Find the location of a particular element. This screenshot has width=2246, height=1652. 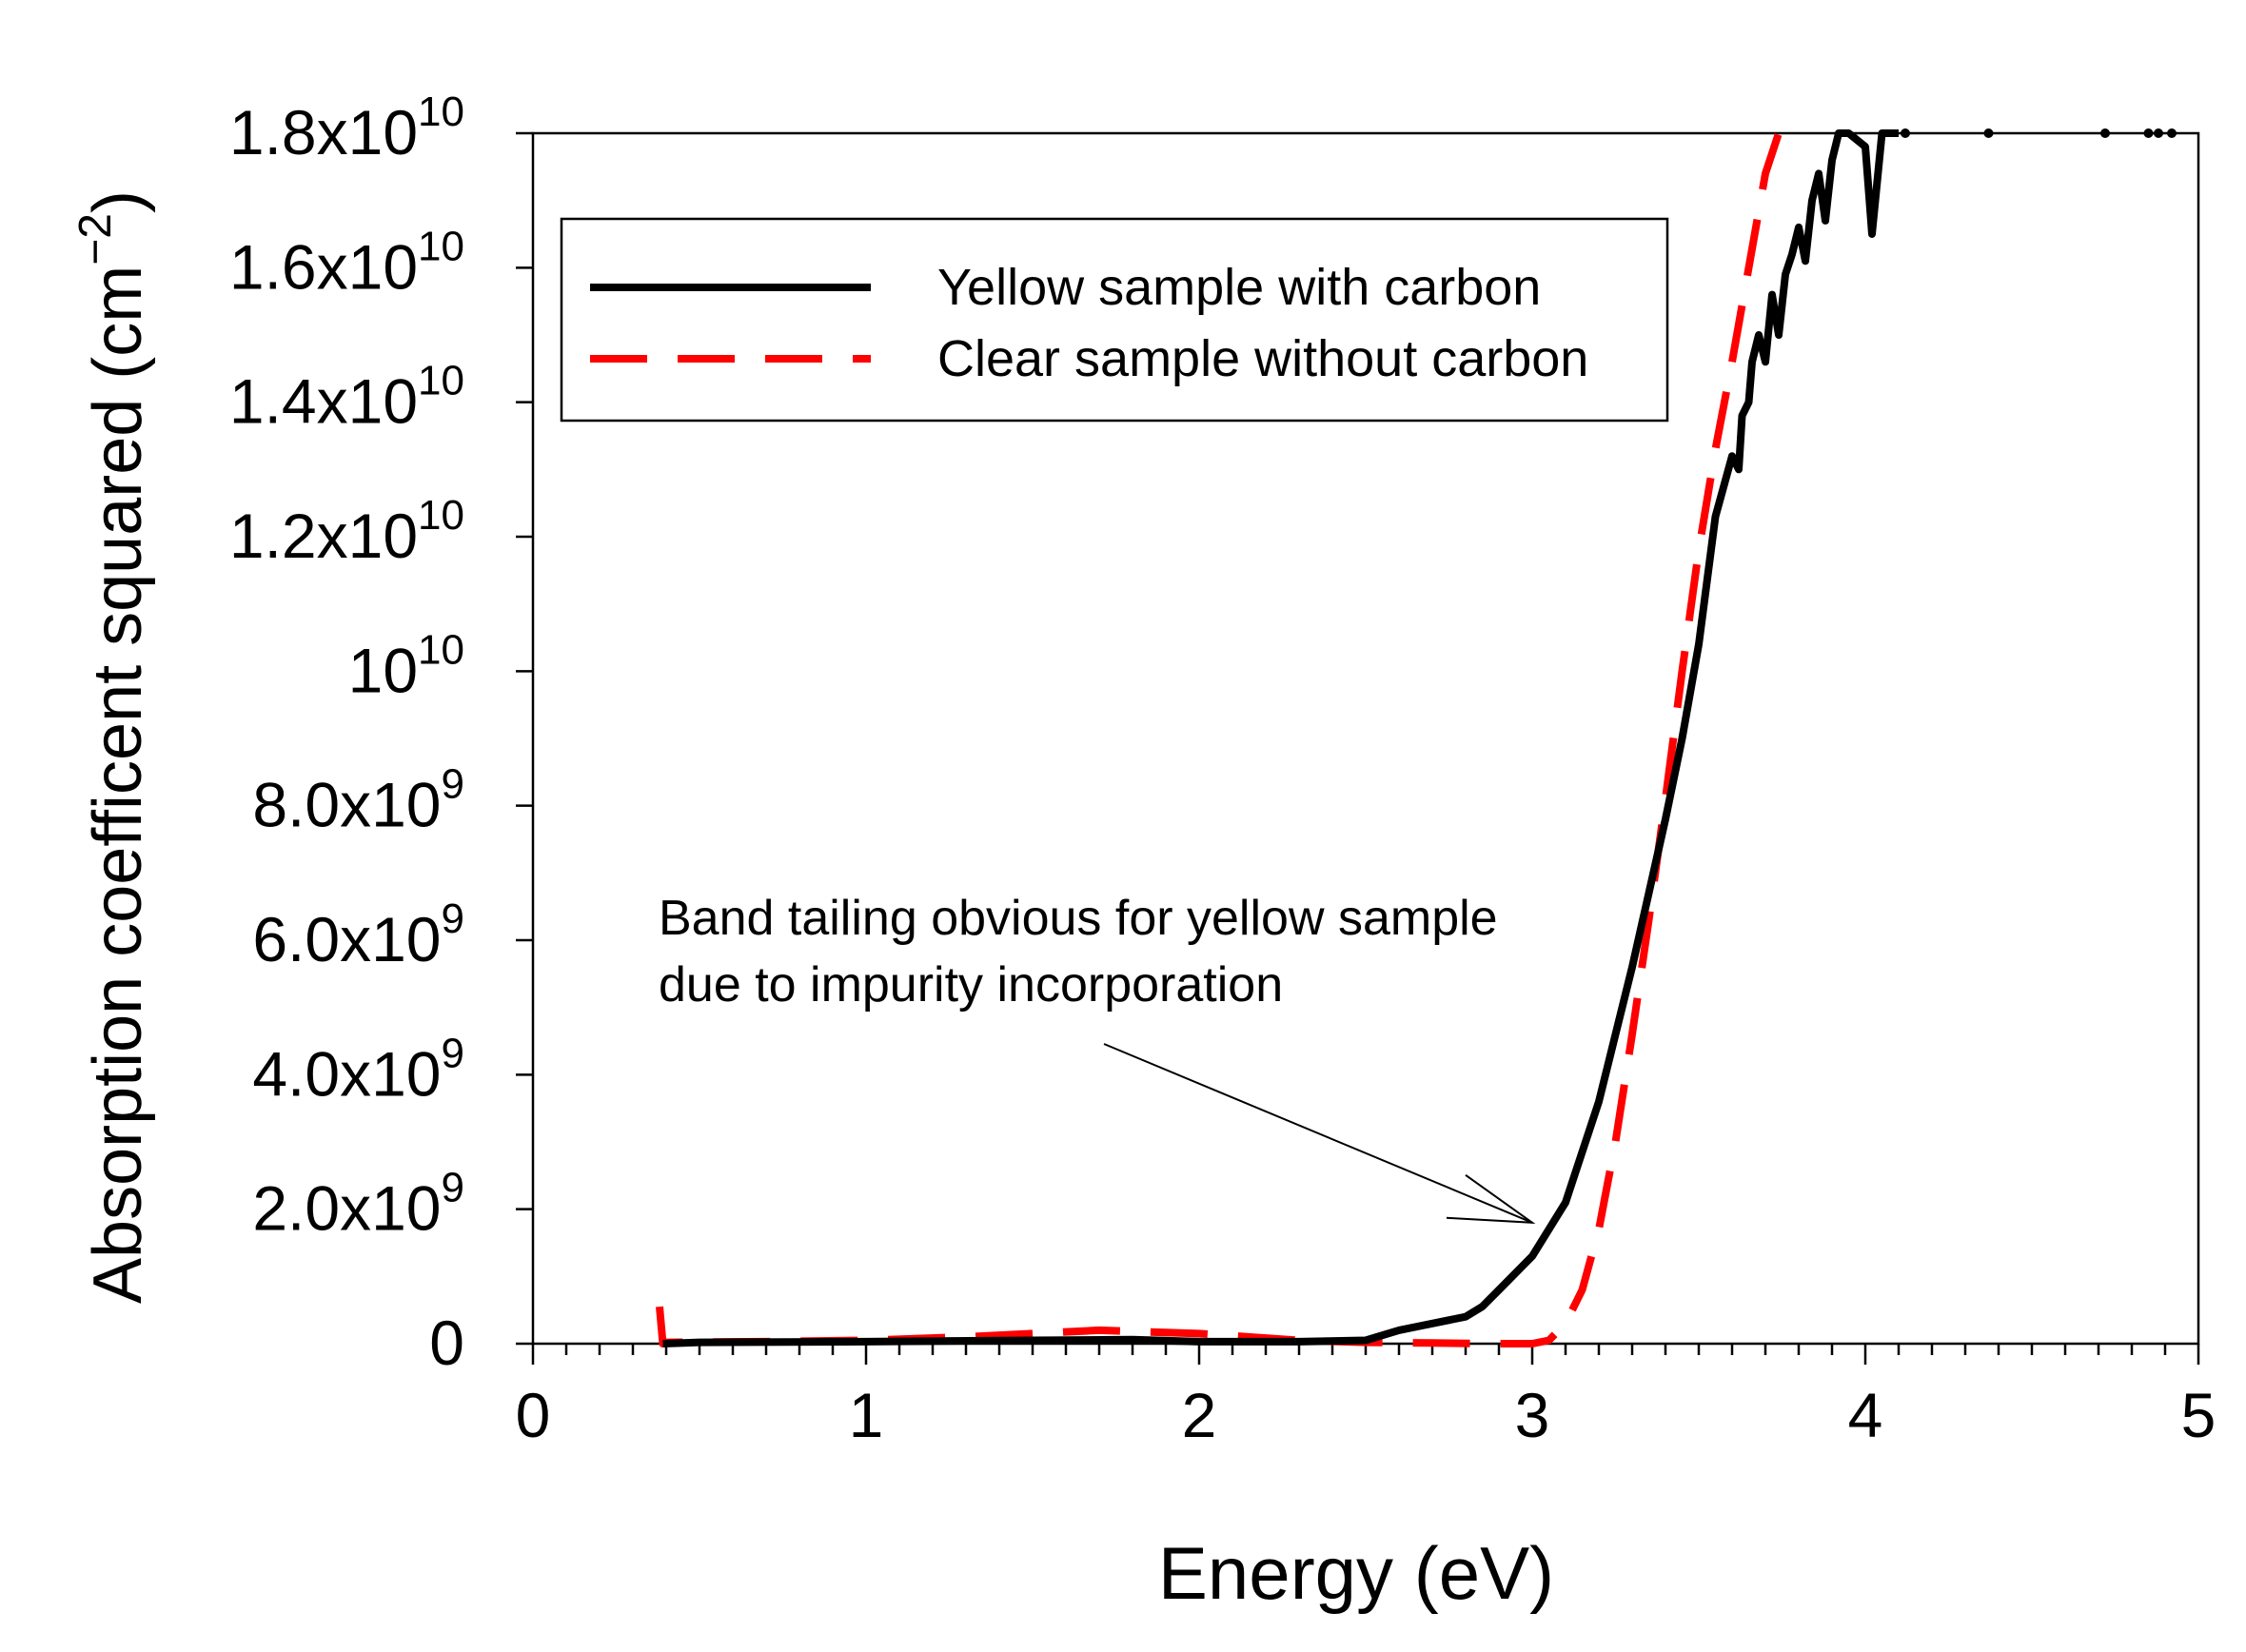

y-axis-title: Absorption coefficent squared (cm−2) is located at coordinates (113, 747).